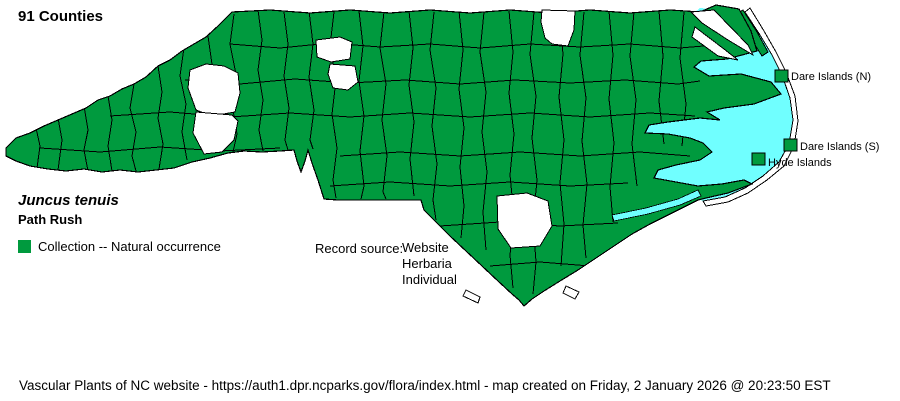 This screenshot has width=900, height=401. What do you see at coordinates (429, 263) in the screenshot?
I see `record-source-values: Website Herbaria Individual` at bounding box center [429, 263].